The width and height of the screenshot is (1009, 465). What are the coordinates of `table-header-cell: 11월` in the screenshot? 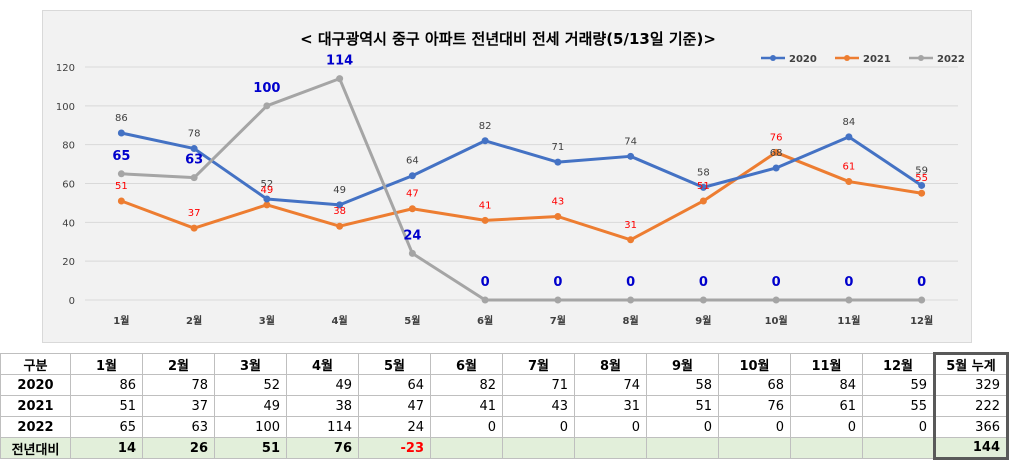 It's located at (826, 364).